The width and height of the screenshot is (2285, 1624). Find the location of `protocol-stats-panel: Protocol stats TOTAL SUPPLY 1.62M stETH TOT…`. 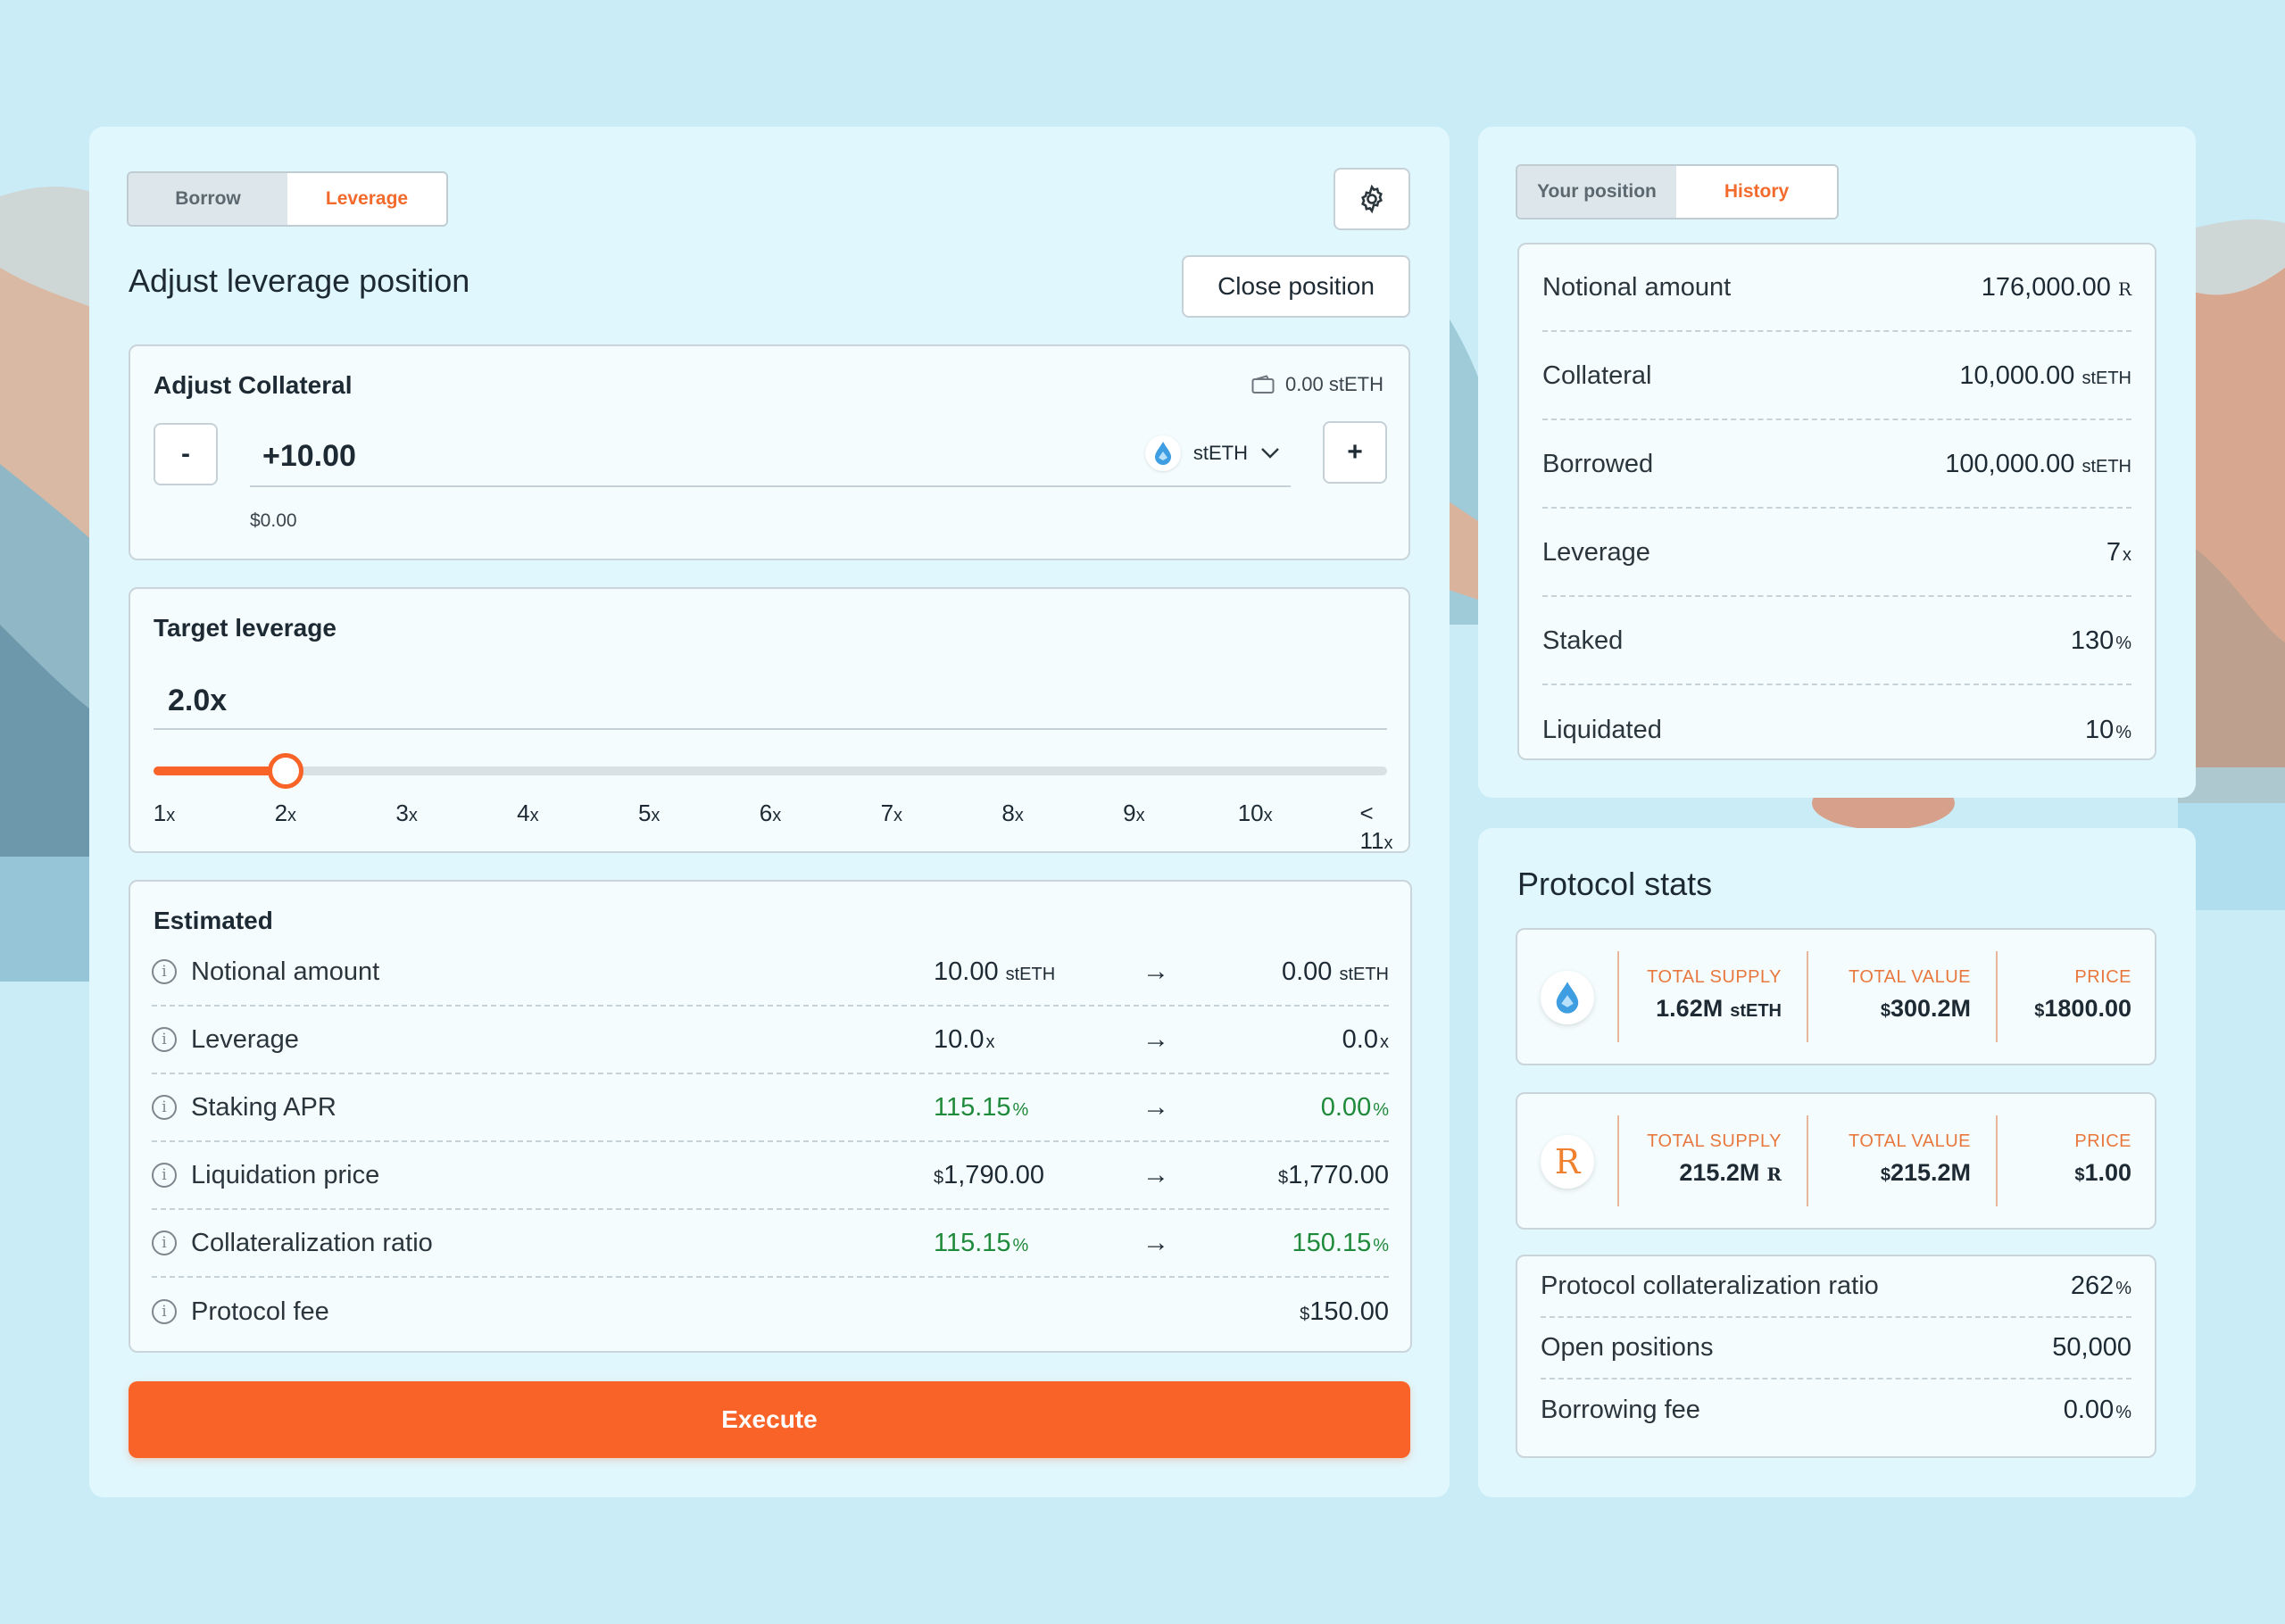

protocol-stats-panel: Protocol stats TOTAL SUPPLY 1.62M stETH TOT… is located at coordinates (1837, 1162).